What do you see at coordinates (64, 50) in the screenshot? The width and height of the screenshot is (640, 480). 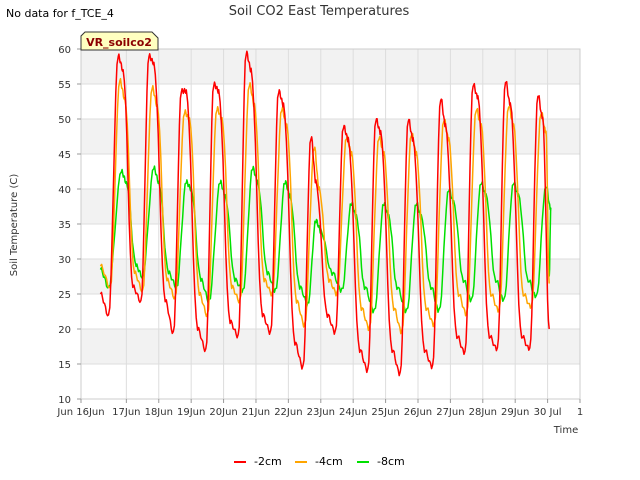 I see `y-tick-label: 60` at bounding box center [64, 50].